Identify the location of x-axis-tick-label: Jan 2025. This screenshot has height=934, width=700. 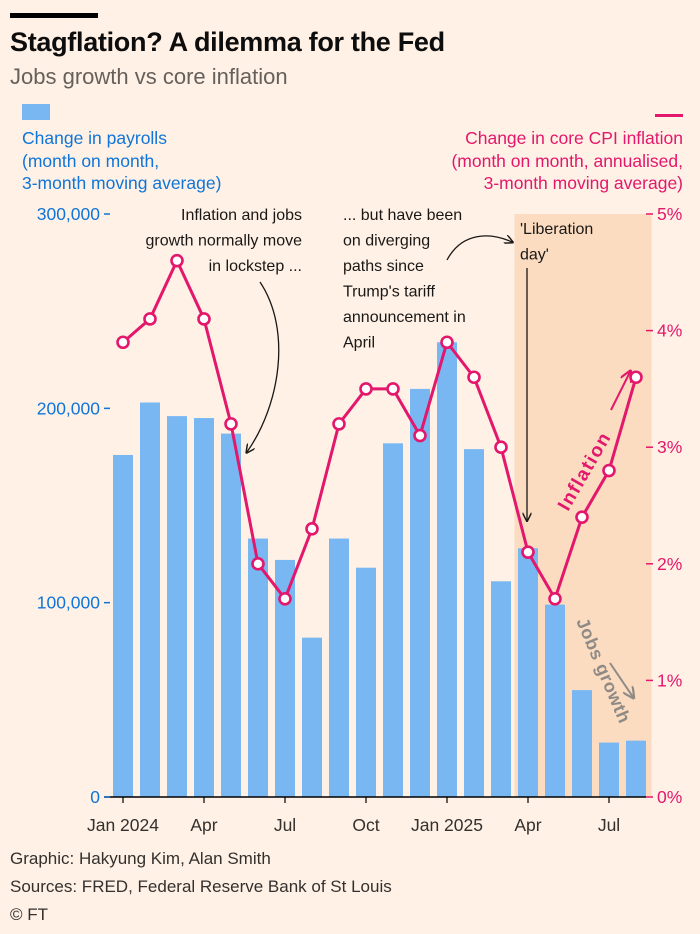
(447, 825).